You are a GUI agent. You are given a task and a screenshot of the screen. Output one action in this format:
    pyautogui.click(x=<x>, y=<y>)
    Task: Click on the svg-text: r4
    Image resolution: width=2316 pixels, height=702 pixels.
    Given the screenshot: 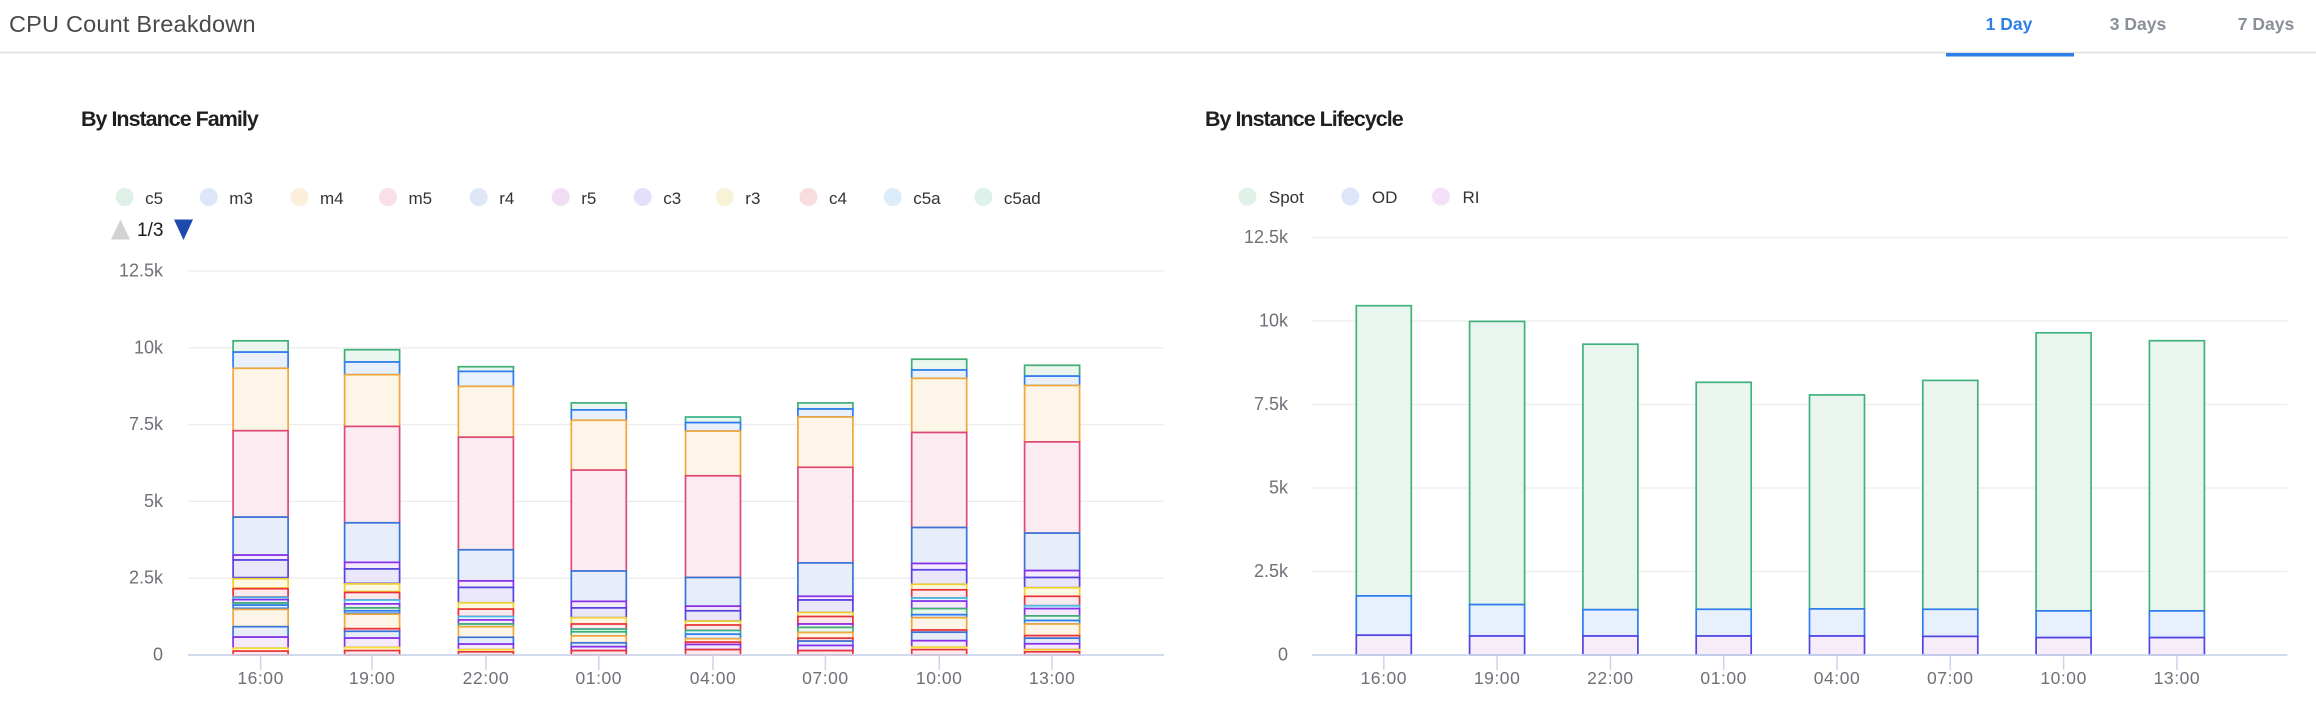 What is the action you would take?
    pyautogui.click(x=506, y=198)
    